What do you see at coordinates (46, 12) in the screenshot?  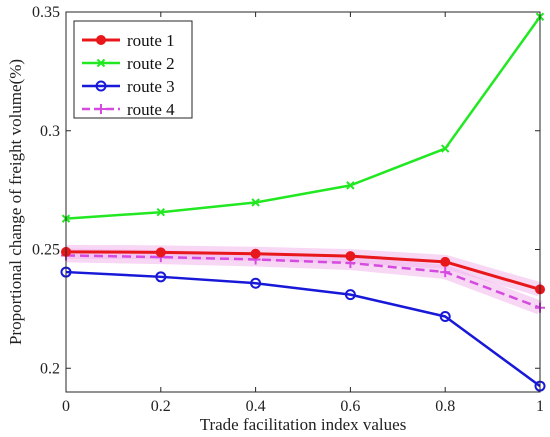 I see `y-tick-label: 0.35` at bounding box center [46, 12].